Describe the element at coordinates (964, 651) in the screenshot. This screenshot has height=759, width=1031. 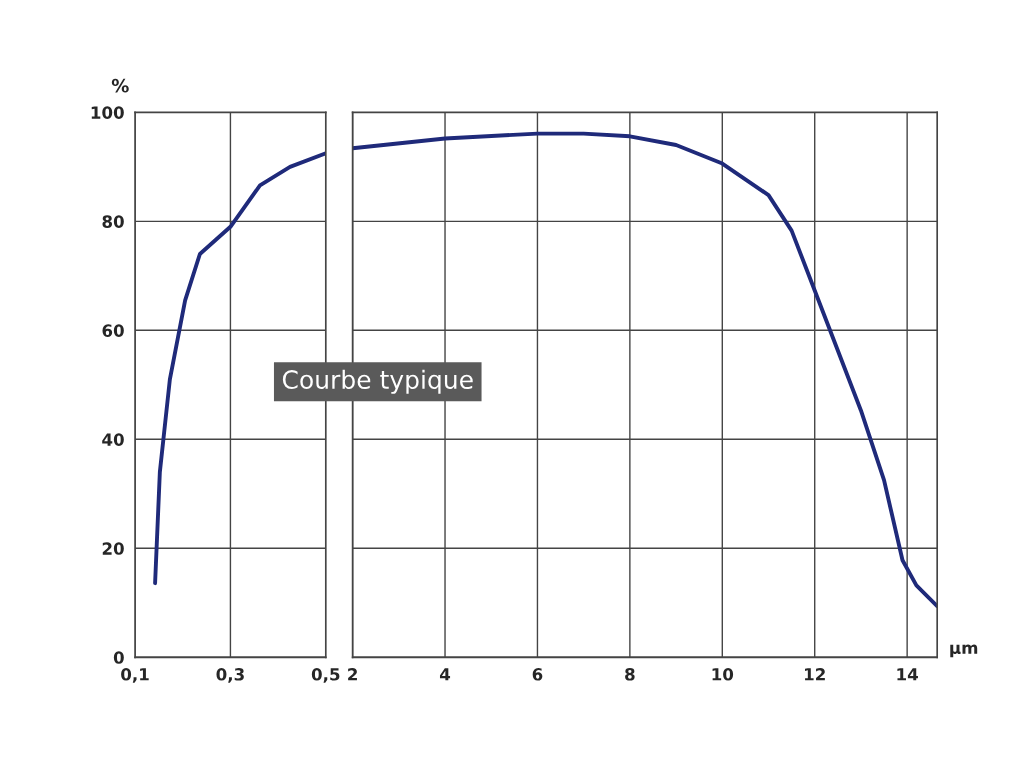
I see `x-axis-title: µm` at that location.